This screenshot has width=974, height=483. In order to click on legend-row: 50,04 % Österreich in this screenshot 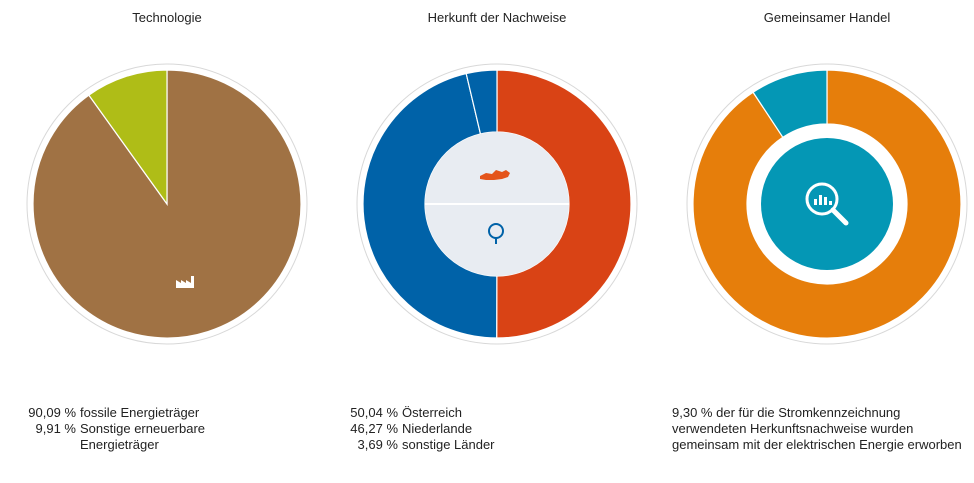, I will do `click(470, 413)`.